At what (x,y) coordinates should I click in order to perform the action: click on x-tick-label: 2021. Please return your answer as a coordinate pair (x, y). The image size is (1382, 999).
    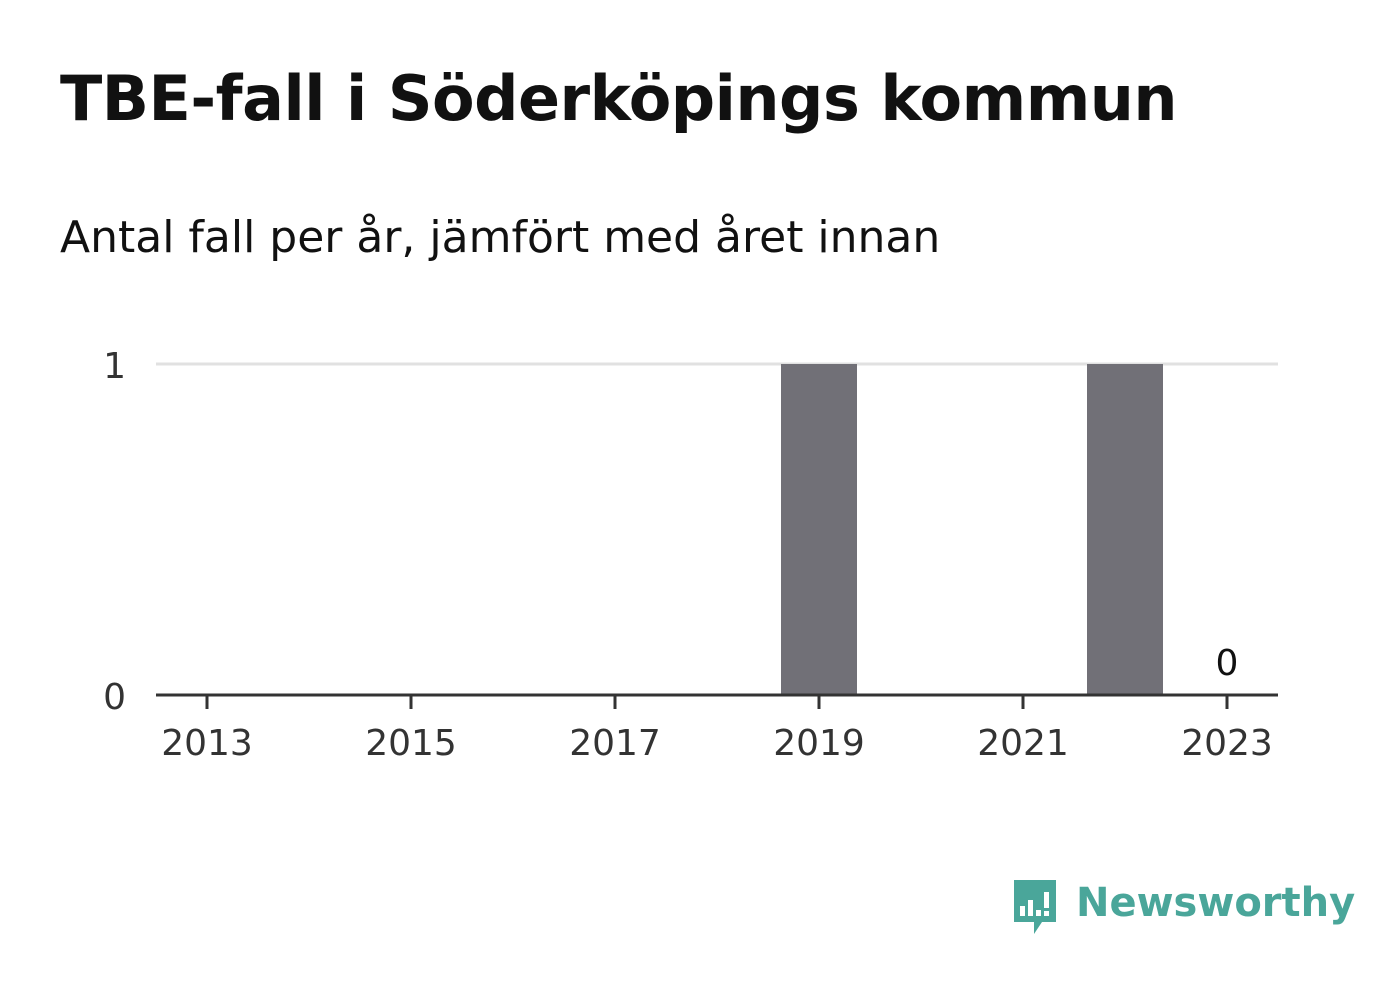
    Looking at the image, I should click on (1023, 743).